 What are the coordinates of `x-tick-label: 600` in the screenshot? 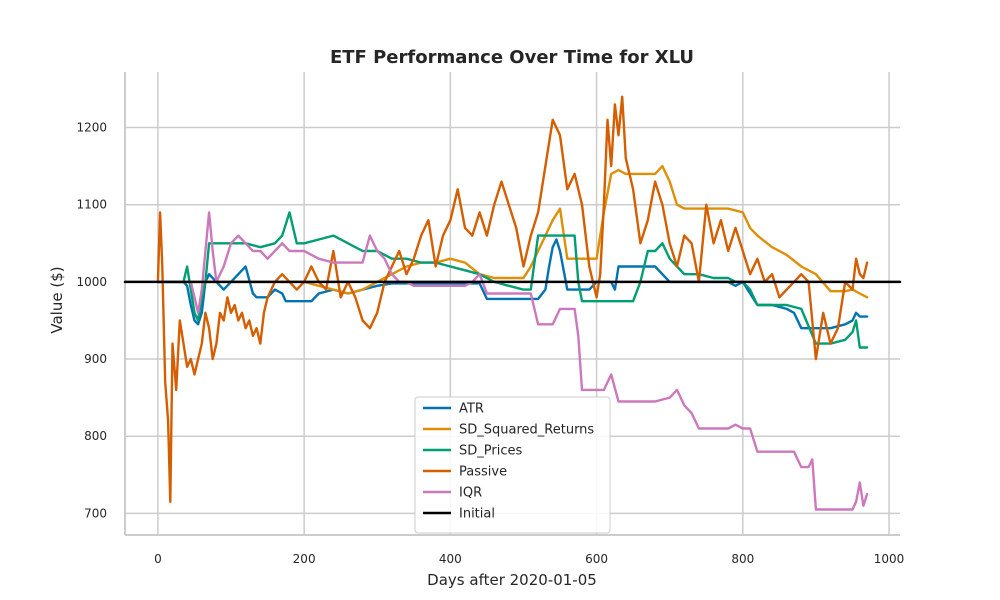 It's located at (596, 559).